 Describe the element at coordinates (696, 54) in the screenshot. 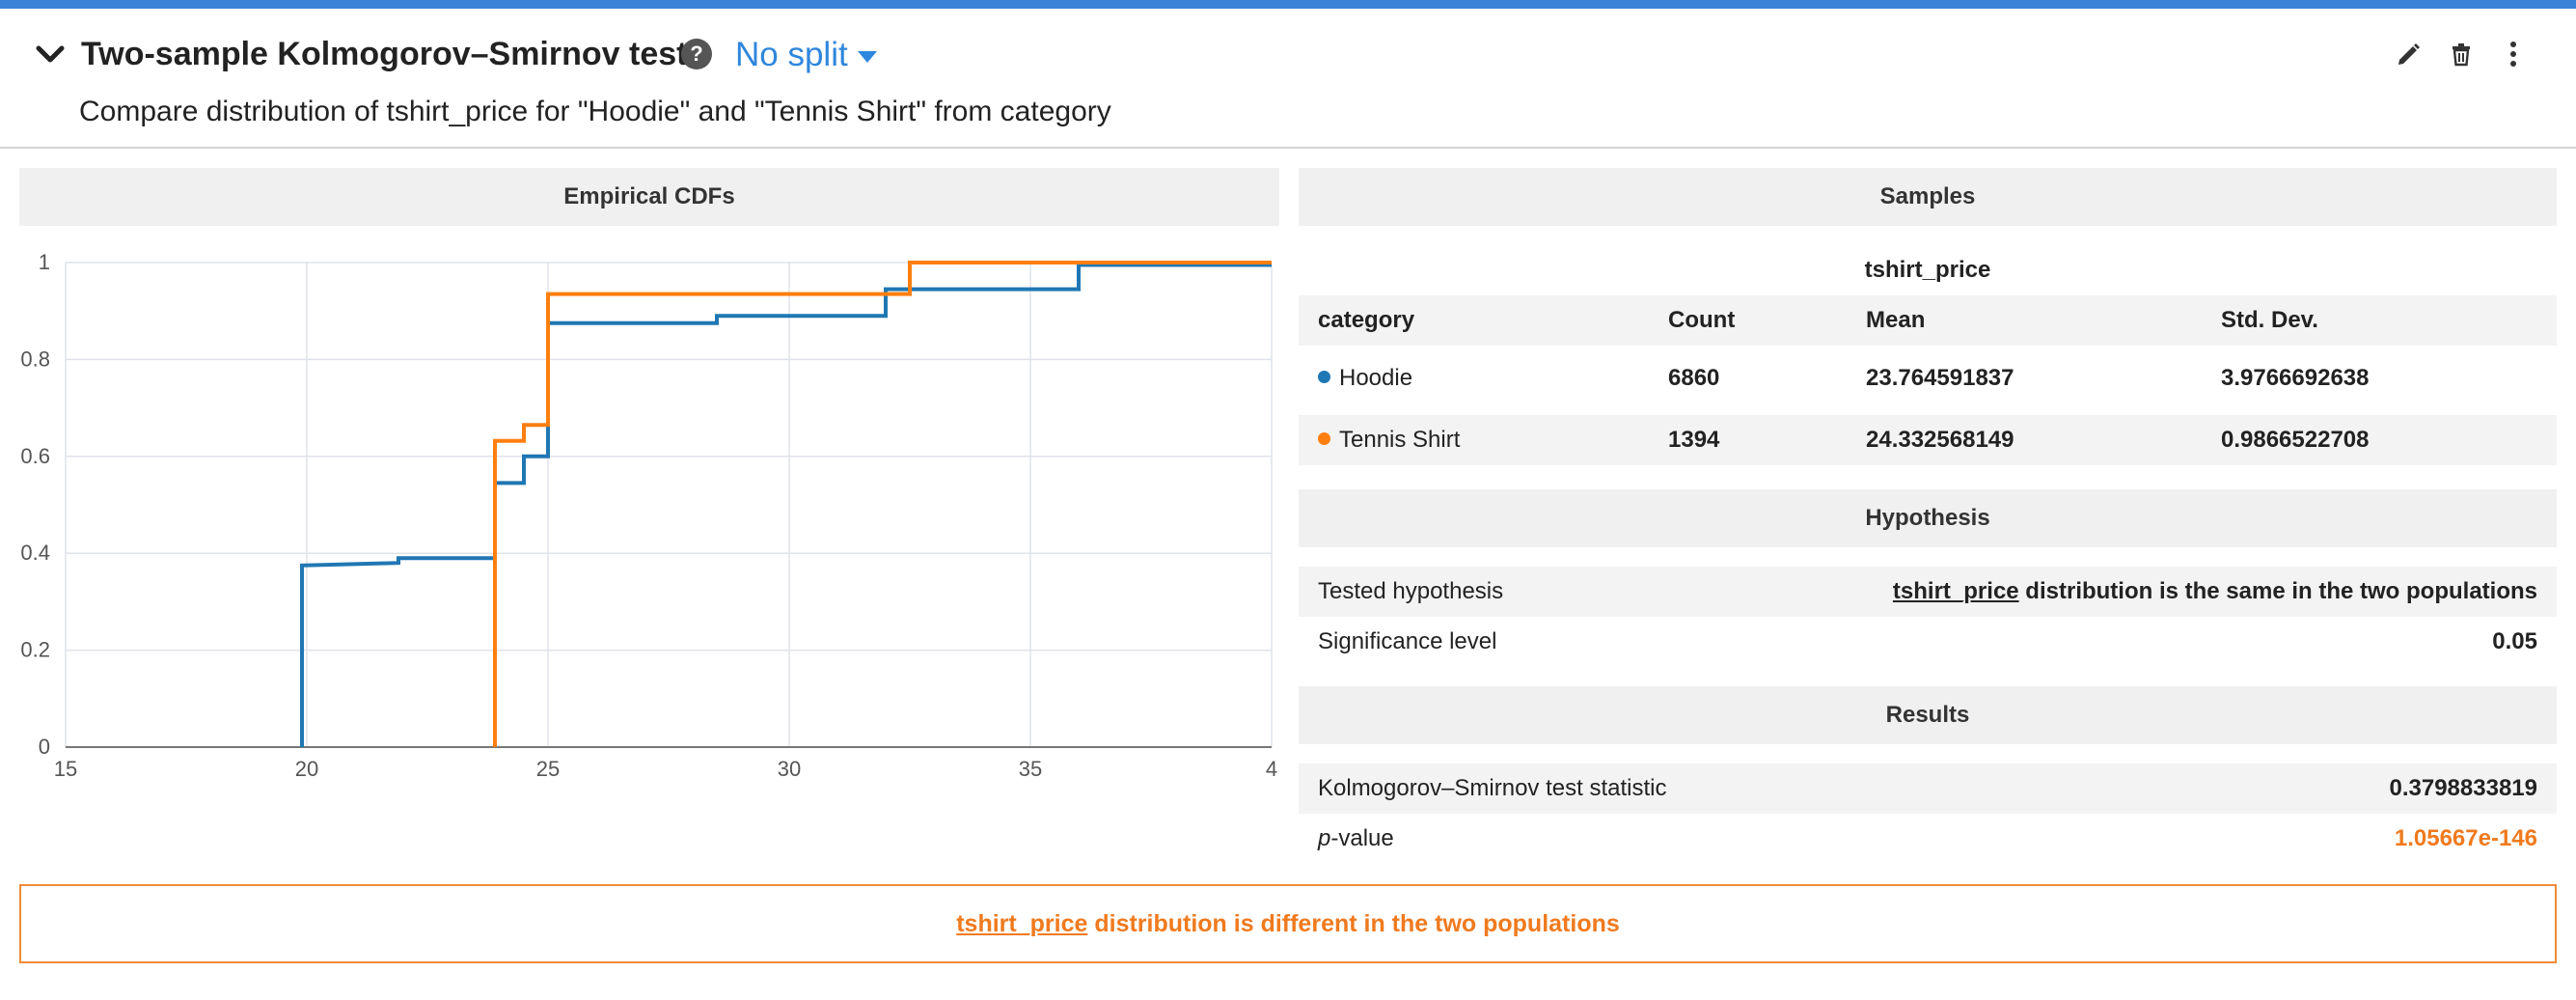

I see `help-icon: ?` at that location.